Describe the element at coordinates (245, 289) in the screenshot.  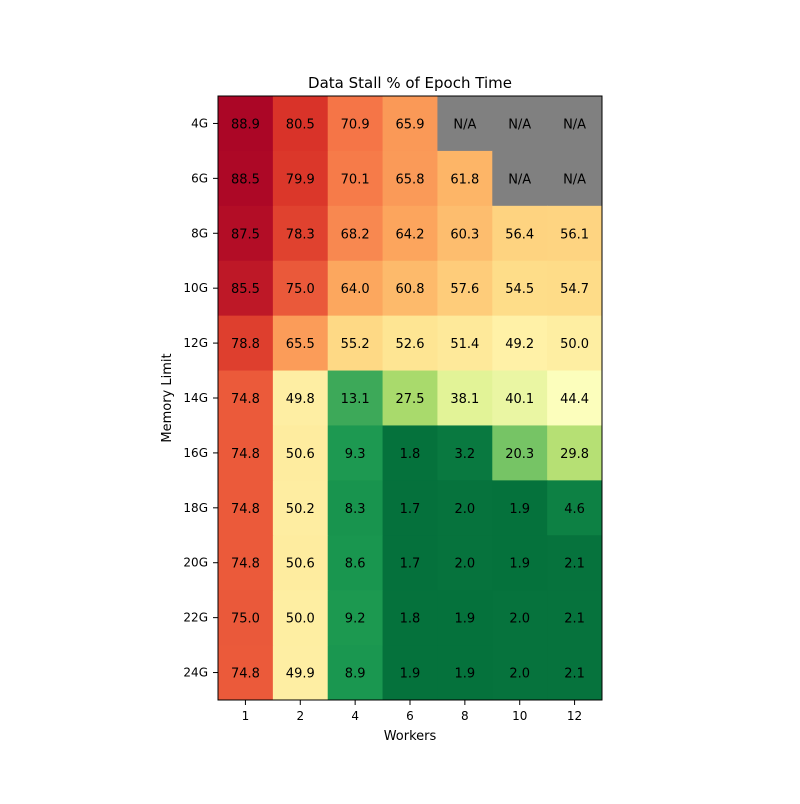
I see `cell-value-label: 85.5` at that location.